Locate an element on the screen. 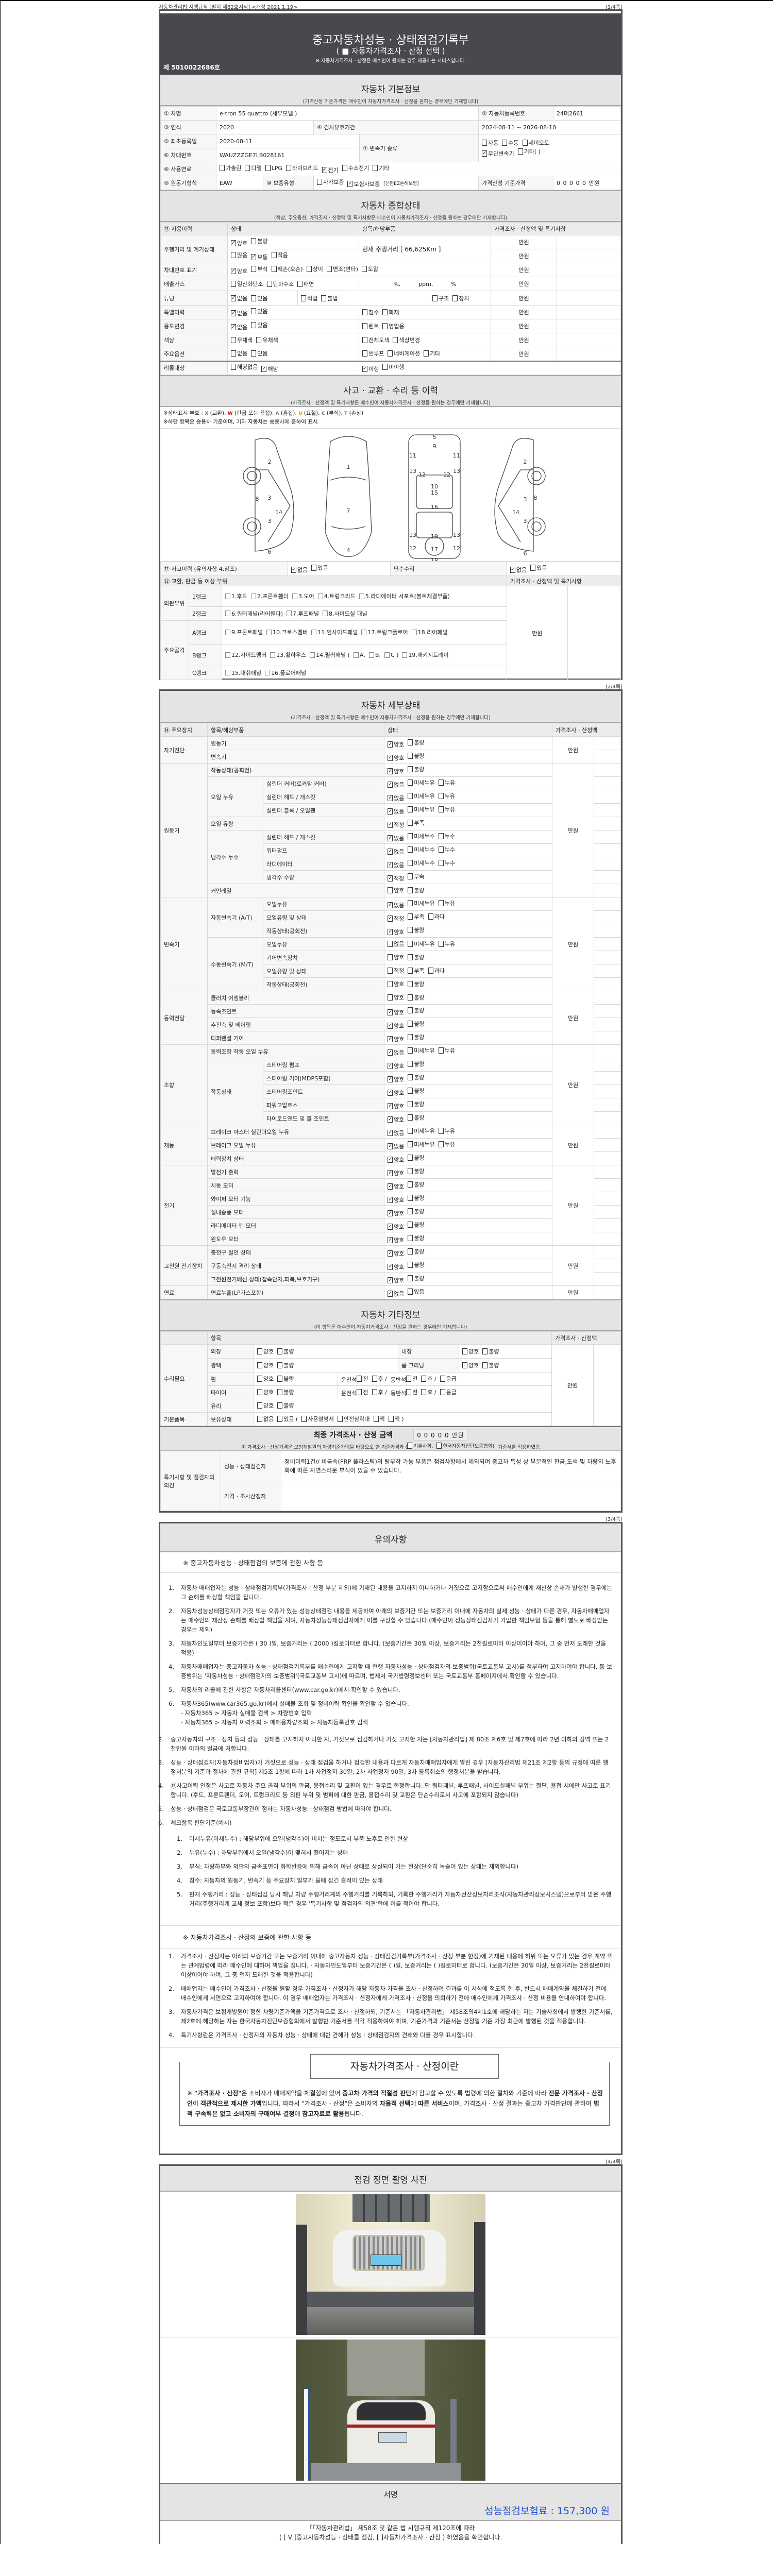  checkbox-option: 전체도색 is located at coordinates (375, 340).